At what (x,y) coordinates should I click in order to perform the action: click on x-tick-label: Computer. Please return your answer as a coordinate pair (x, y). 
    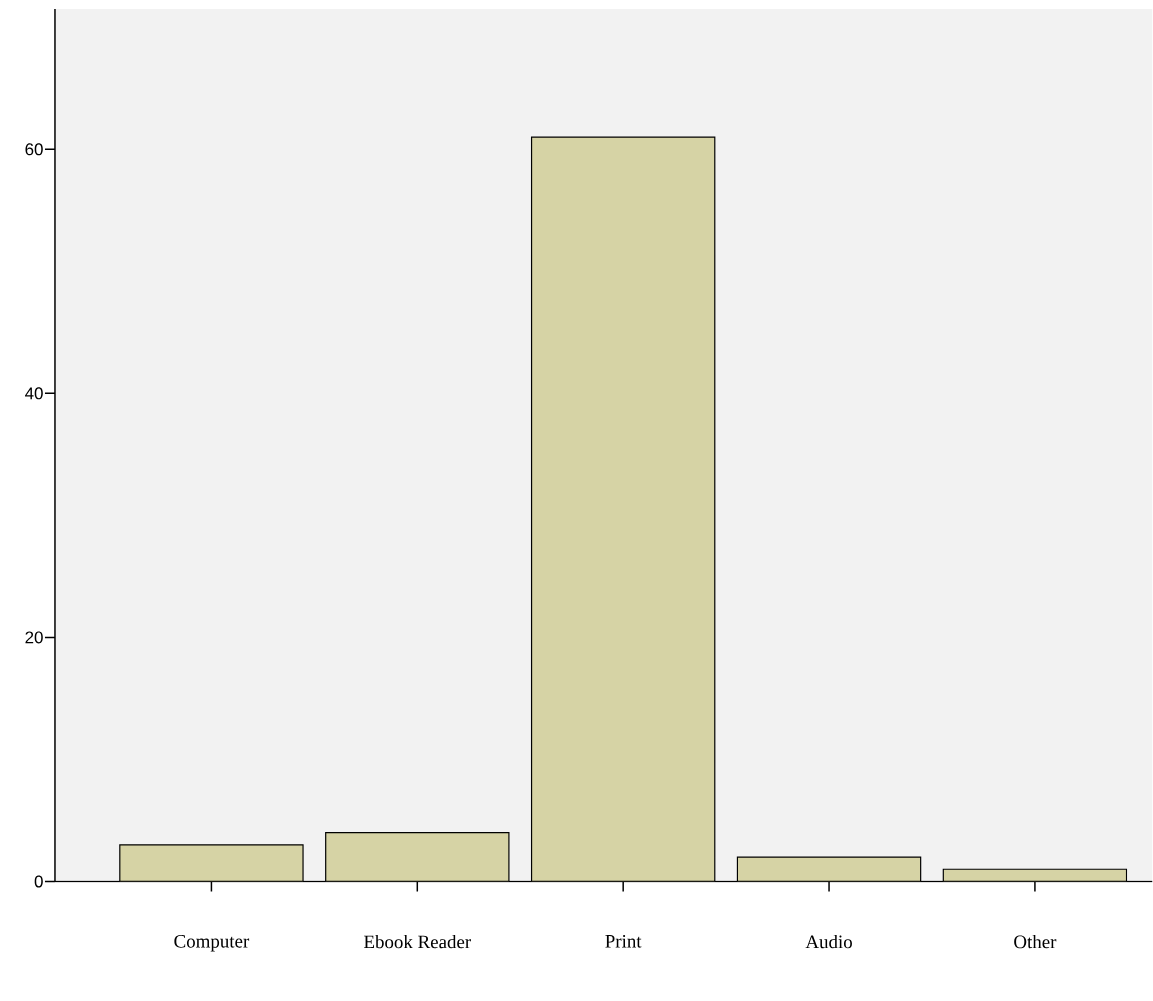
    Looking at the image, I should click on (212, 943).